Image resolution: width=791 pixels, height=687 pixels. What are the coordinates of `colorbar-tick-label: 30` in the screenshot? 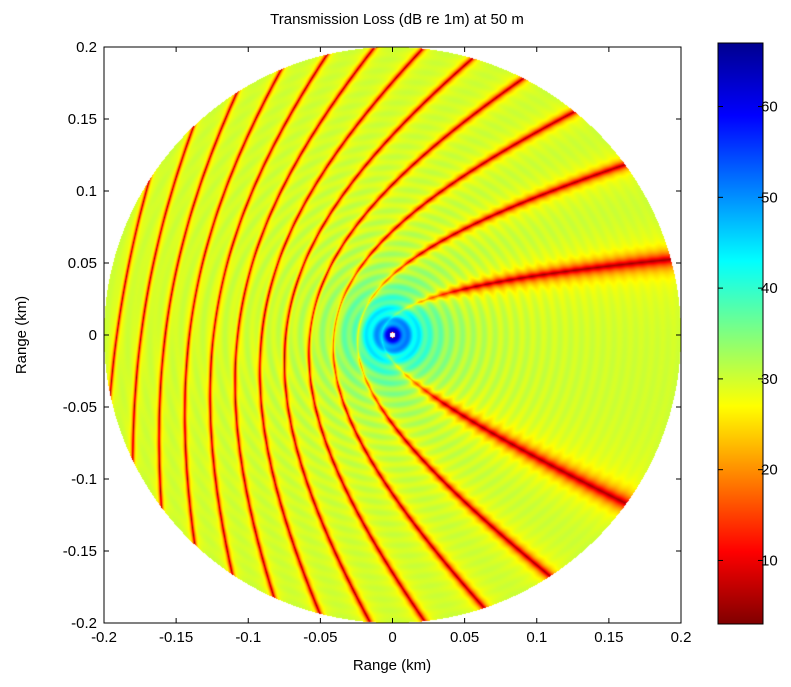 It's located at (769, 379).